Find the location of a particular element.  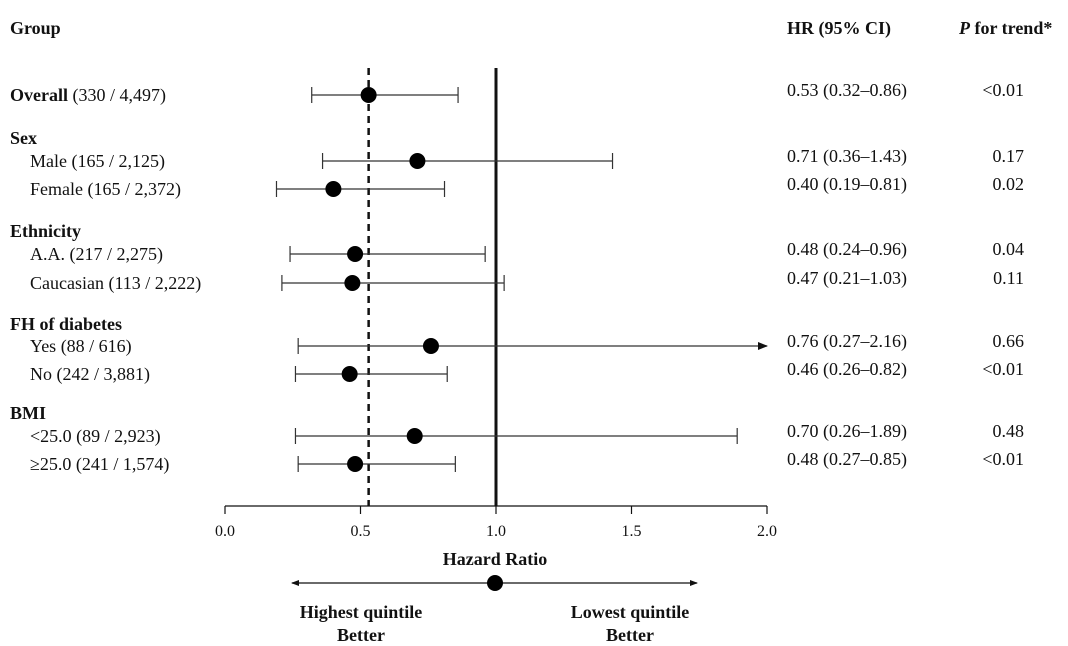

group-header: Sex is located at coordinates (23, 138).